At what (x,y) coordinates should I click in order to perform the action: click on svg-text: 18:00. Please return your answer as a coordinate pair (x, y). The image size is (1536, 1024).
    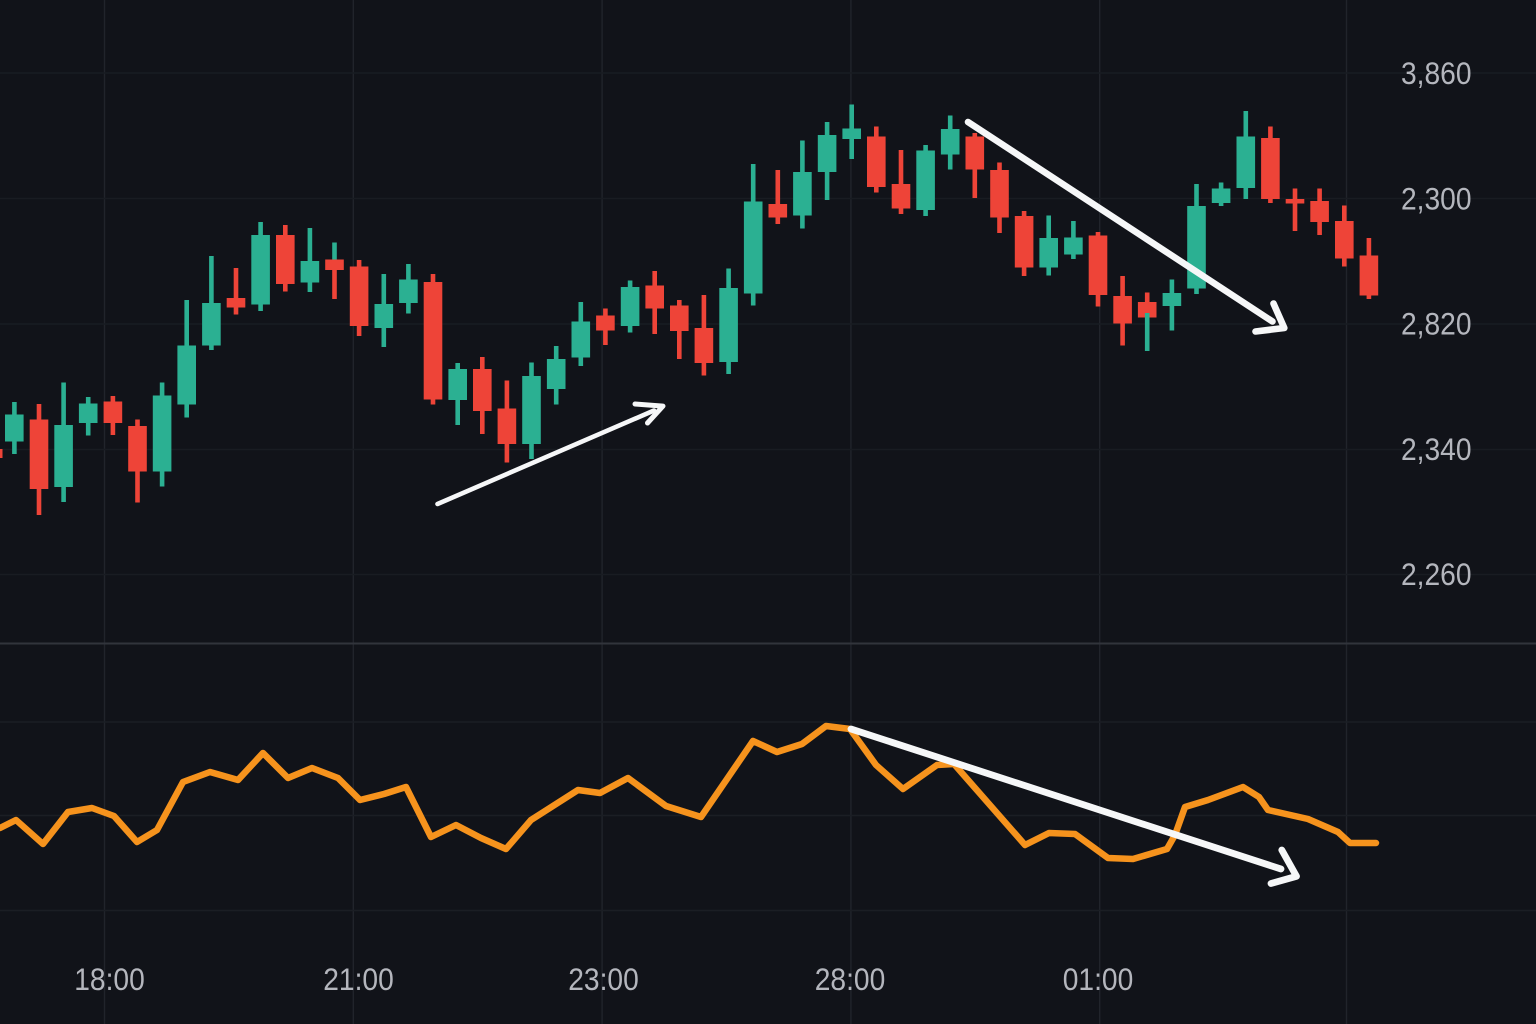
    Looking at the image, I should click on (109, 979).